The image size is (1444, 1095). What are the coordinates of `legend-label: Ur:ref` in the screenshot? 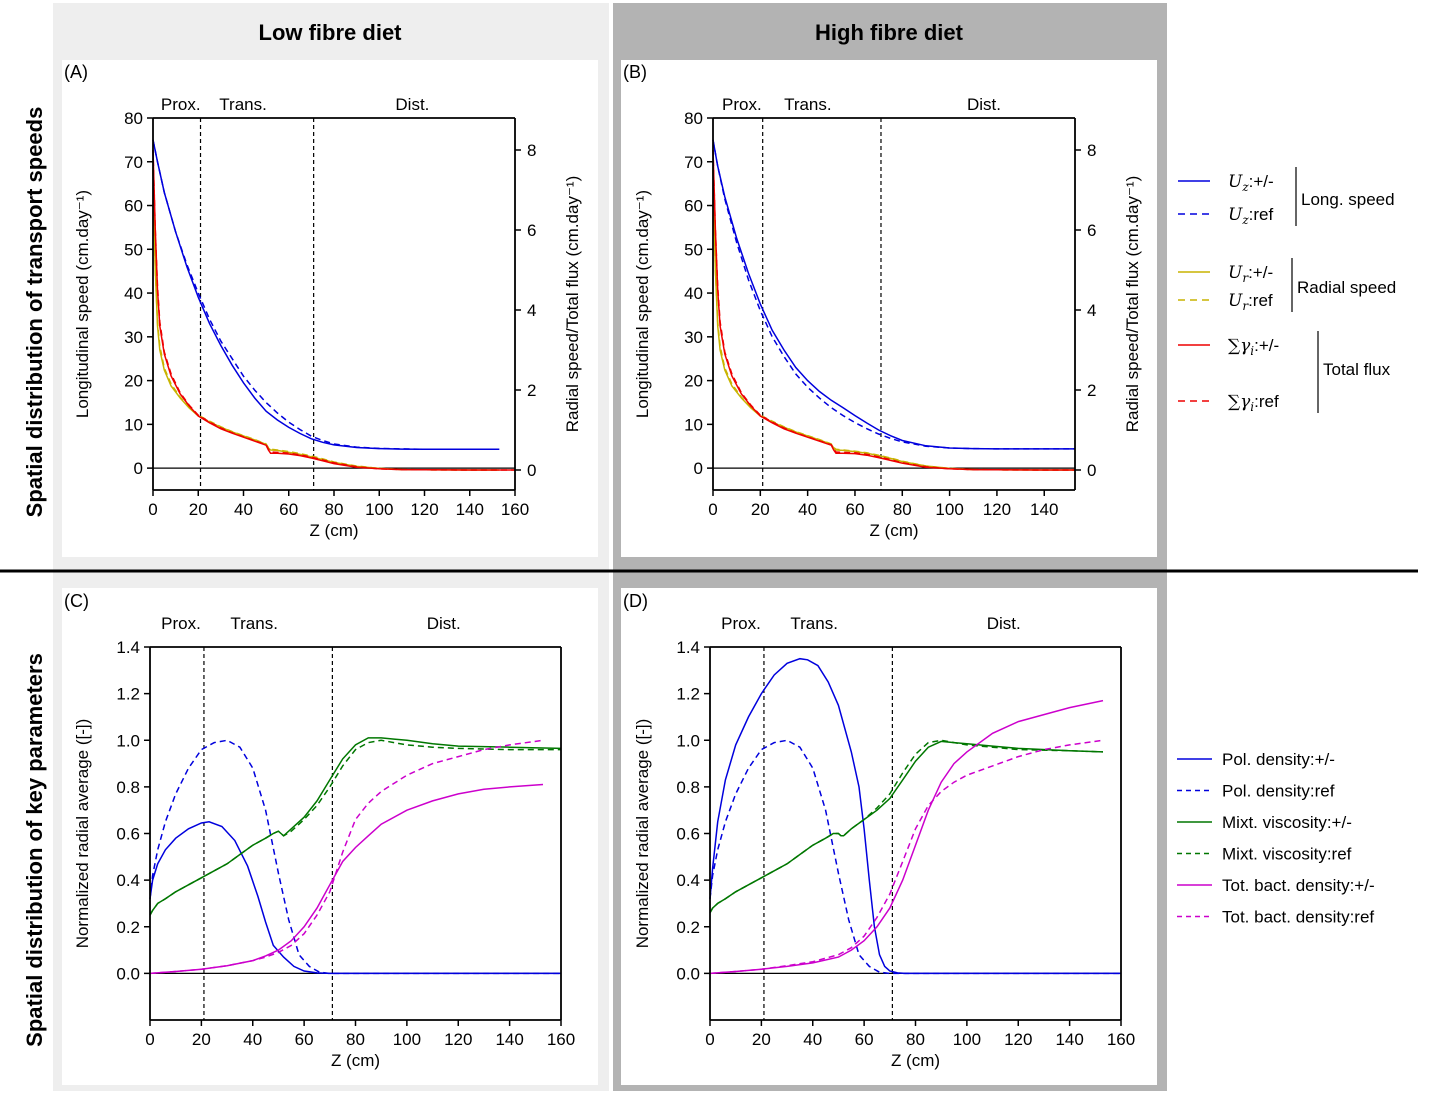 It's located at (1250, 302).